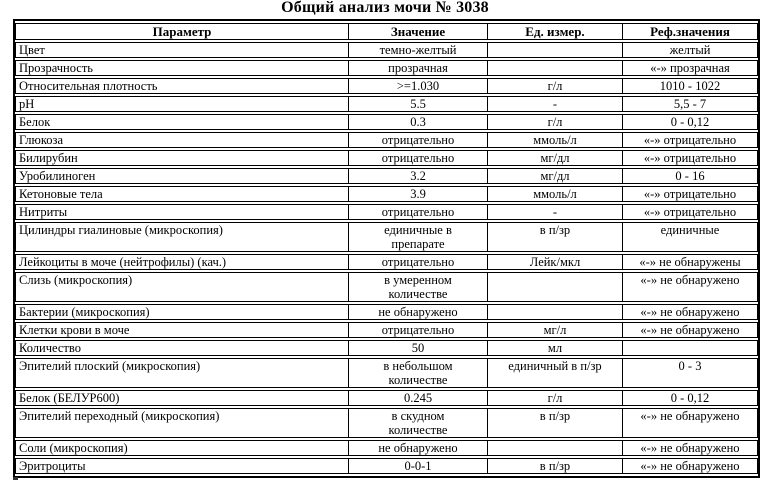  I want to click on row-value: 5.5, so click(417, 104).